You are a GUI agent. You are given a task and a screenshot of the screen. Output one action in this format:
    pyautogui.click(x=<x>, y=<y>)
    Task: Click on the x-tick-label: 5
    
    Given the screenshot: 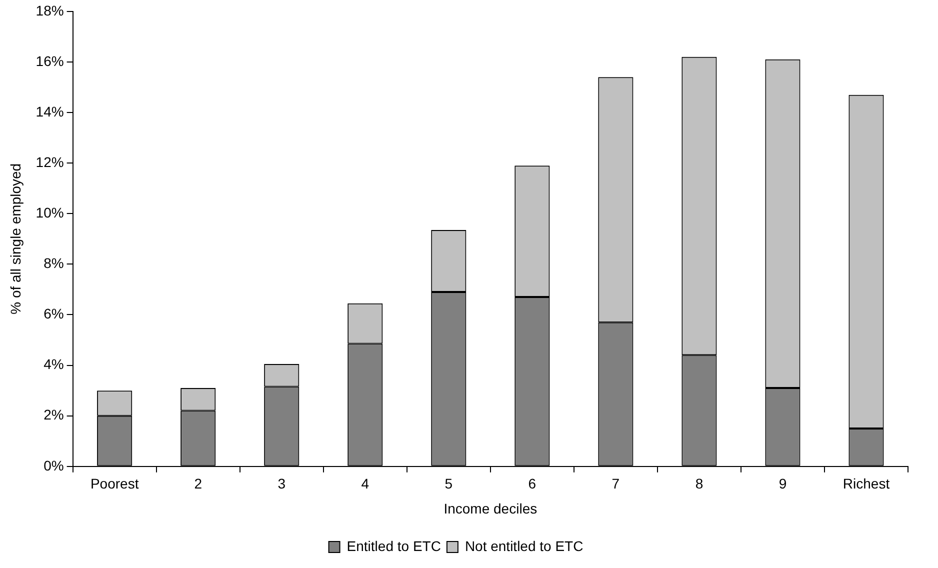 What is the action you would take?
    pyautogui.click(x=448, y=484)
    